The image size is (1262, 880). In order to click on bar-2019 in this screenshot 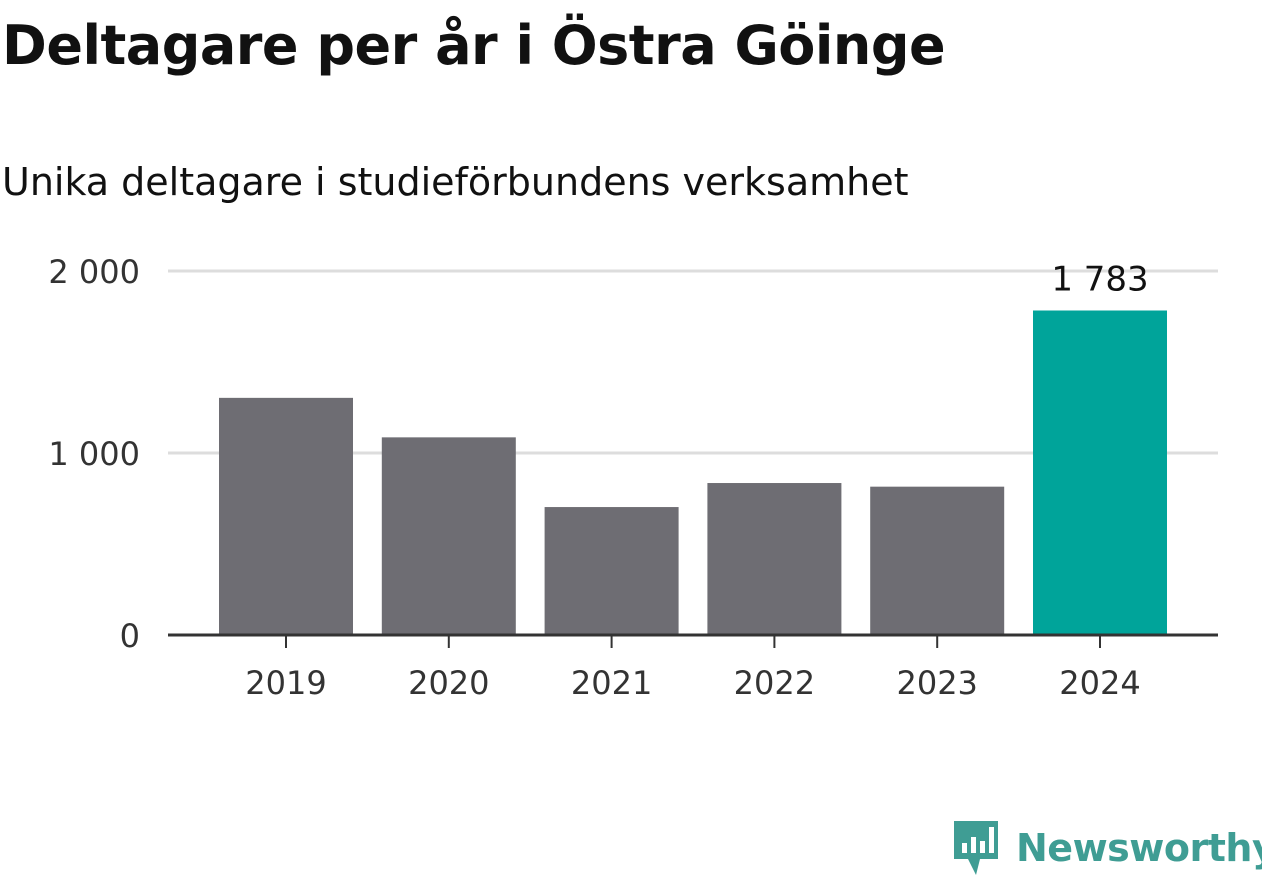, I will do `click(286, 516)`.